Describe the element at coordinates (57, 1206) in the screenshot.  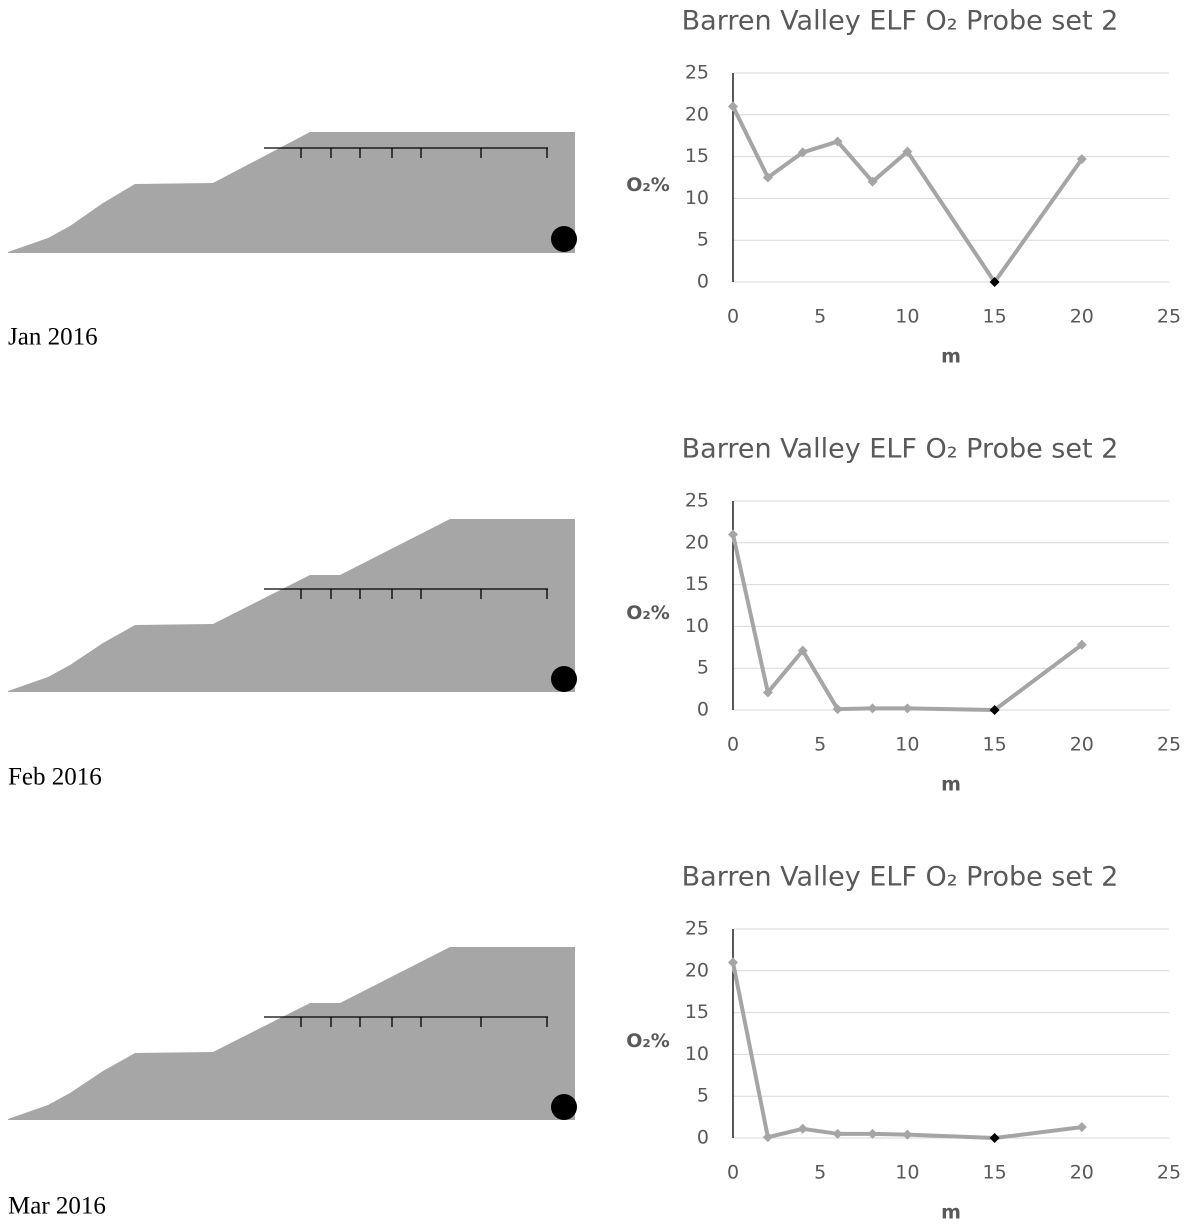
I see `date-label: Mar 2016` at that location.